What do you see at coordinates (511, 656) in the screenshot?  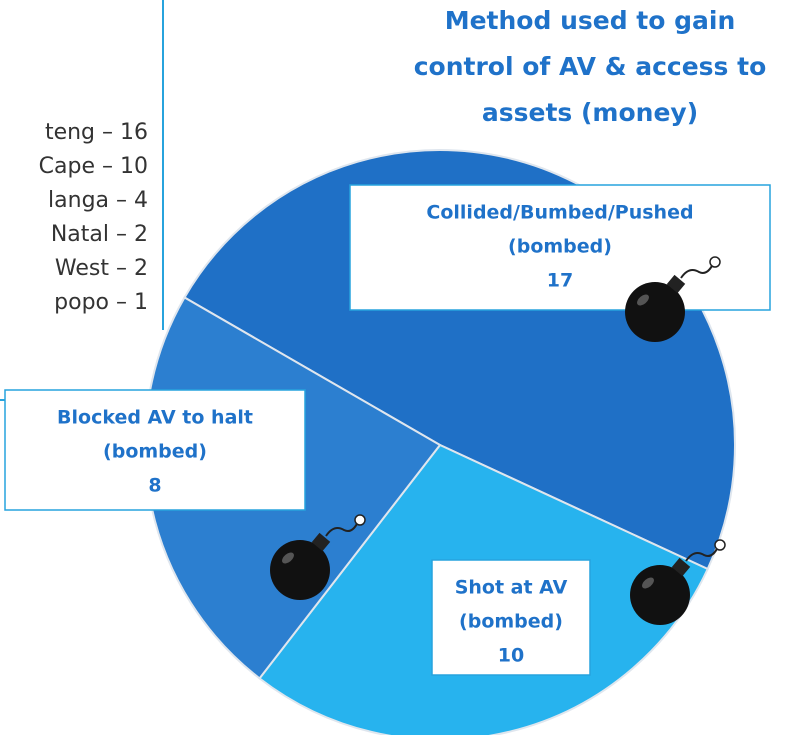 I see `slice-value: 10` at bounding box center [511, 656].